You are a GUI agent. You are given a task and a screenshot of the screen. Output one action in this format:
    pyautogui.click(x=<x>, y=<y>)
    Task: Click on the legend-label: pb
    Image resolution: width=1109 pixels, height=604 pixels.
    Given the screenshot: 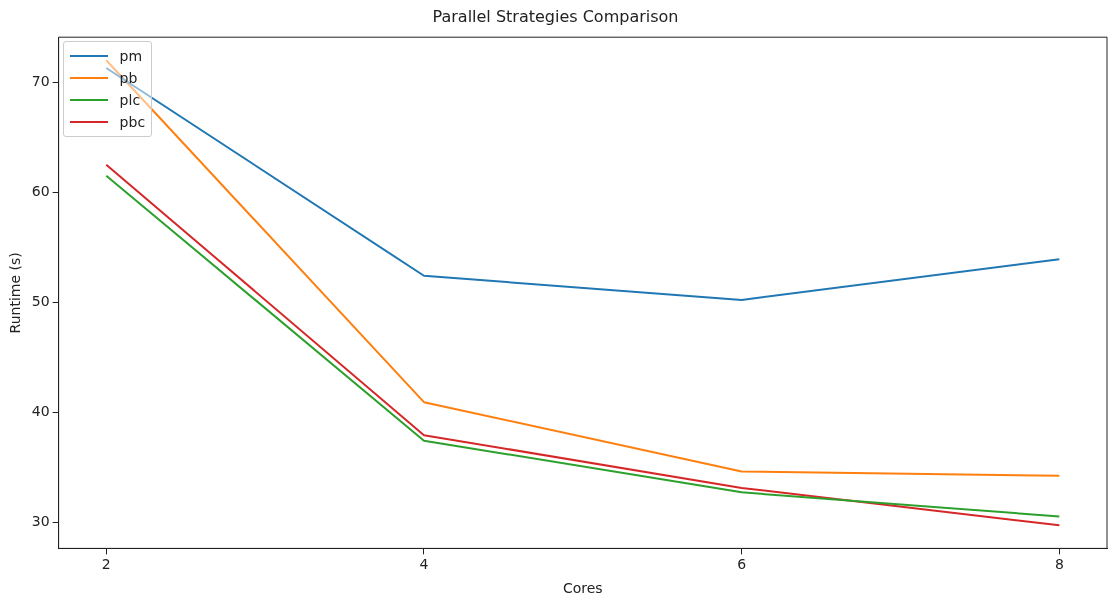 What is the action you would take?
    pyautogui.click(x=128, y=78)
    